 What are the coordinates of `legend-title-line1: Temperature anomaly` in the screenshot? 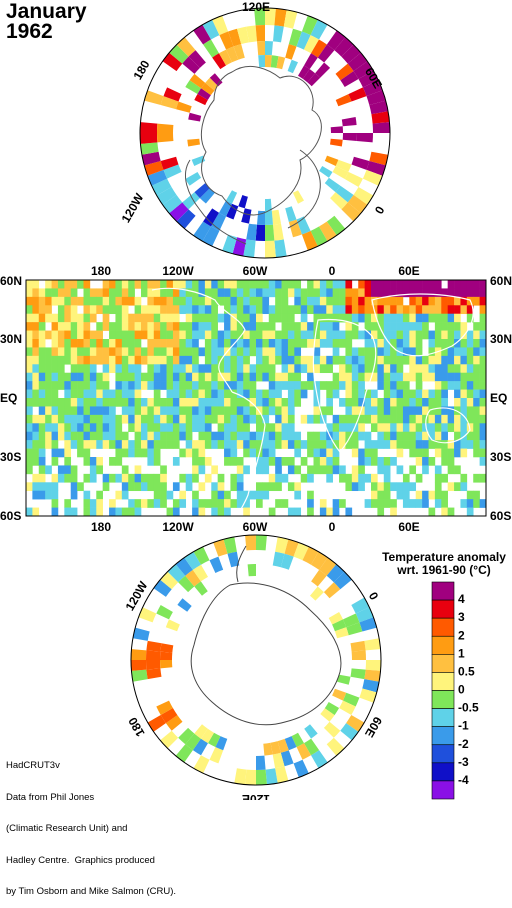 It's located at (444, 557).